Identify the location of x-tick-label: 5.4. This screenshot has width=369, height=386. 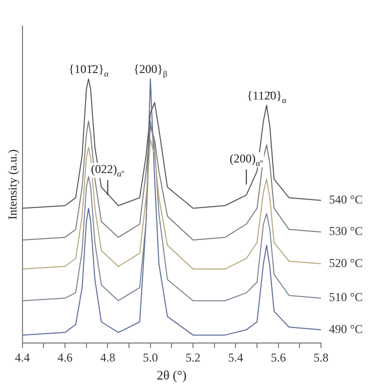
(236, 357).